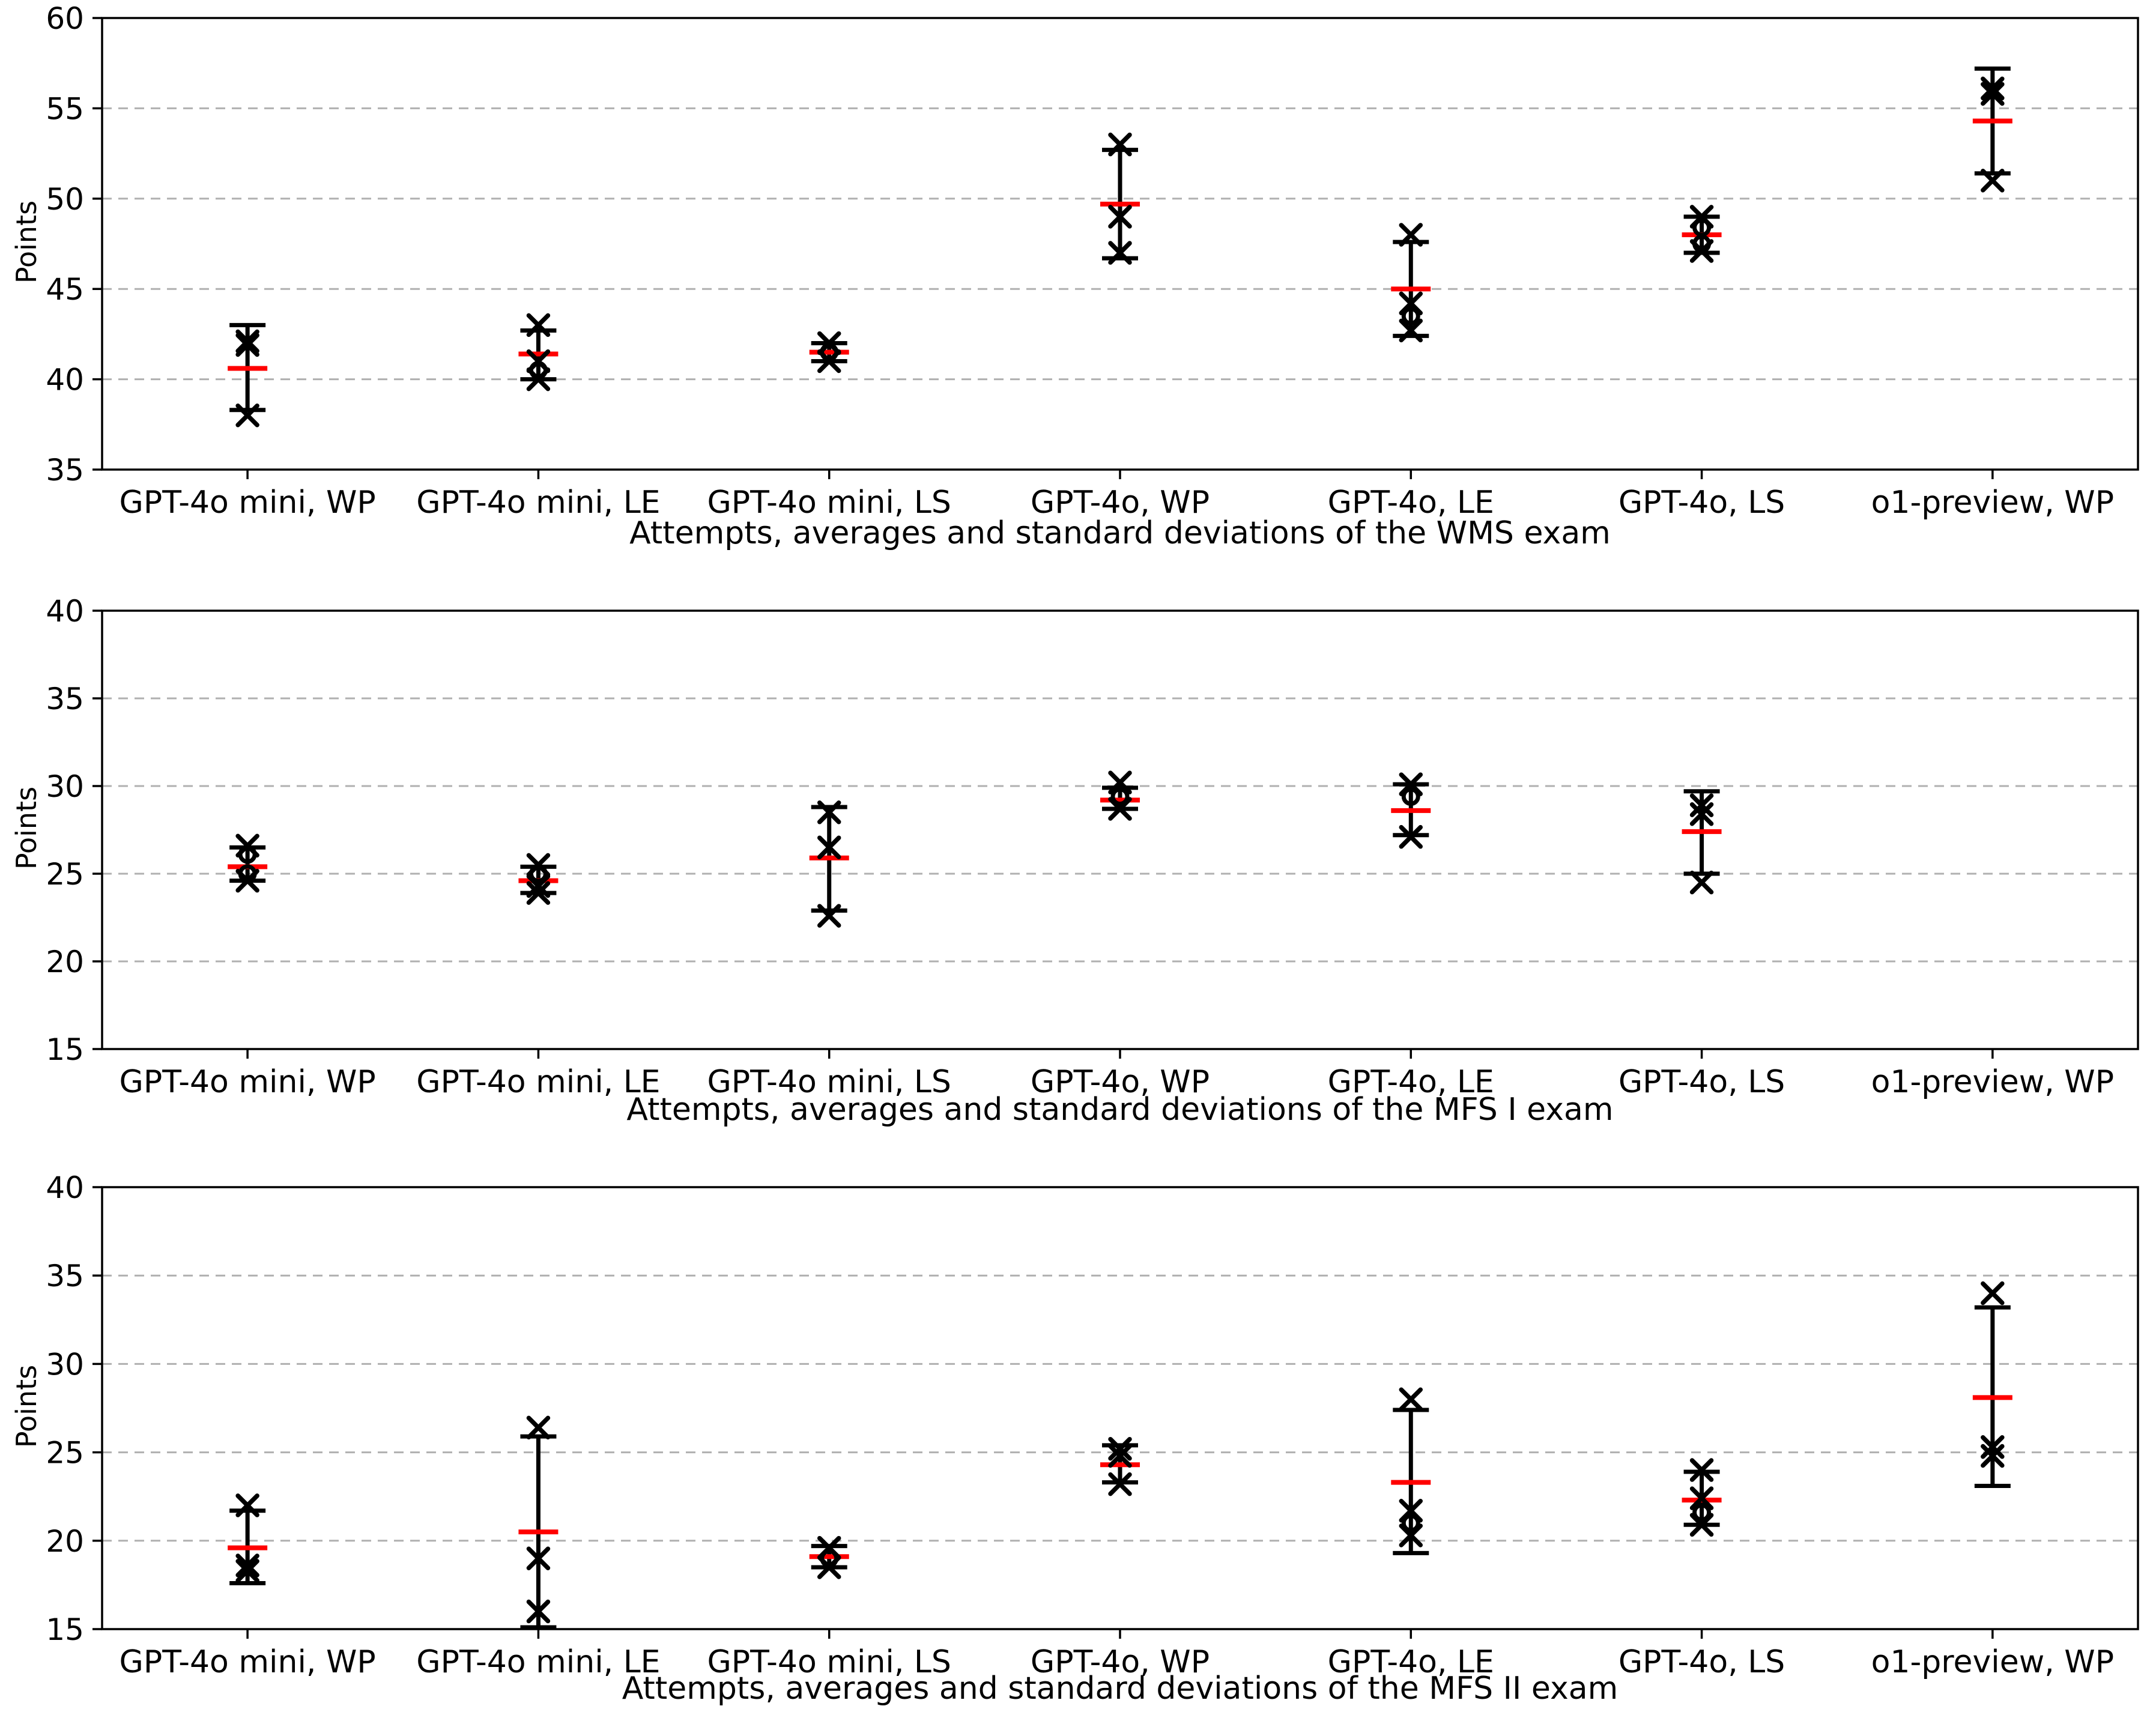 This screenshot has height=1730, width=2156. What do you see at coordinates (1411, 283) in the screenshot?
I see `cluster-gpt-4o-le` at bounding box center [1411, 283].